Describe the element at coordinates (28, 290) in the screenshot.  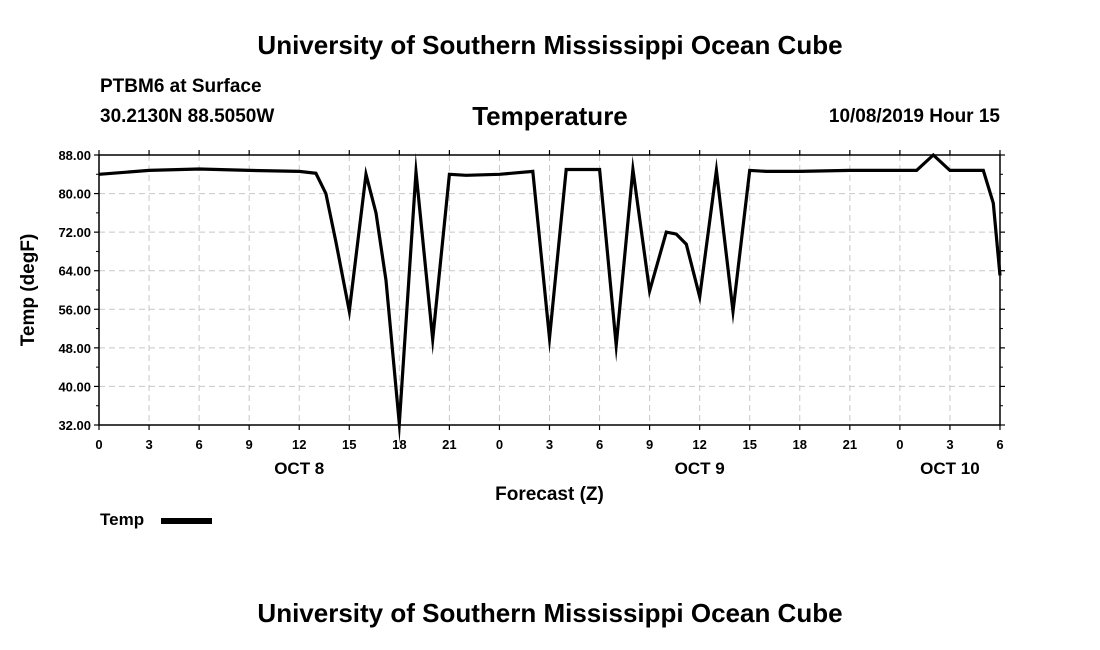
I see `y-axis-title: Temp (degF)` at that location.